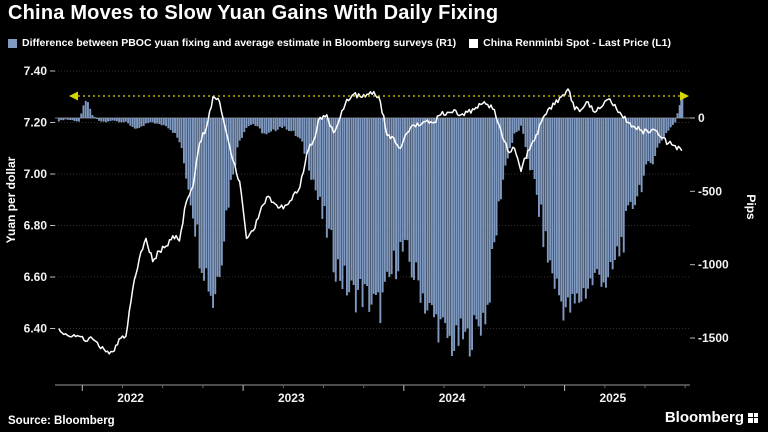  Describe the element at coordinates (61, 421) in the screenshot. I see `source-label: Source: Bloomberg` at that location.